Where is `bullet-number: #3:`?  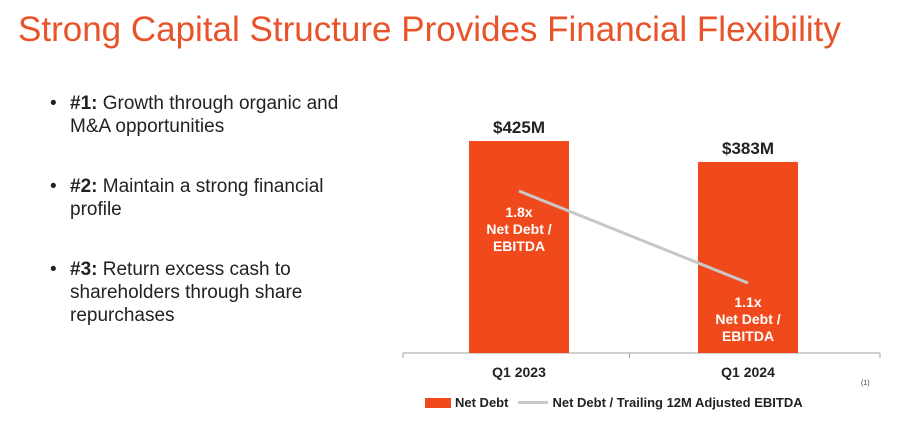 bullet-number: #3: is located at coordinates (84, 269).